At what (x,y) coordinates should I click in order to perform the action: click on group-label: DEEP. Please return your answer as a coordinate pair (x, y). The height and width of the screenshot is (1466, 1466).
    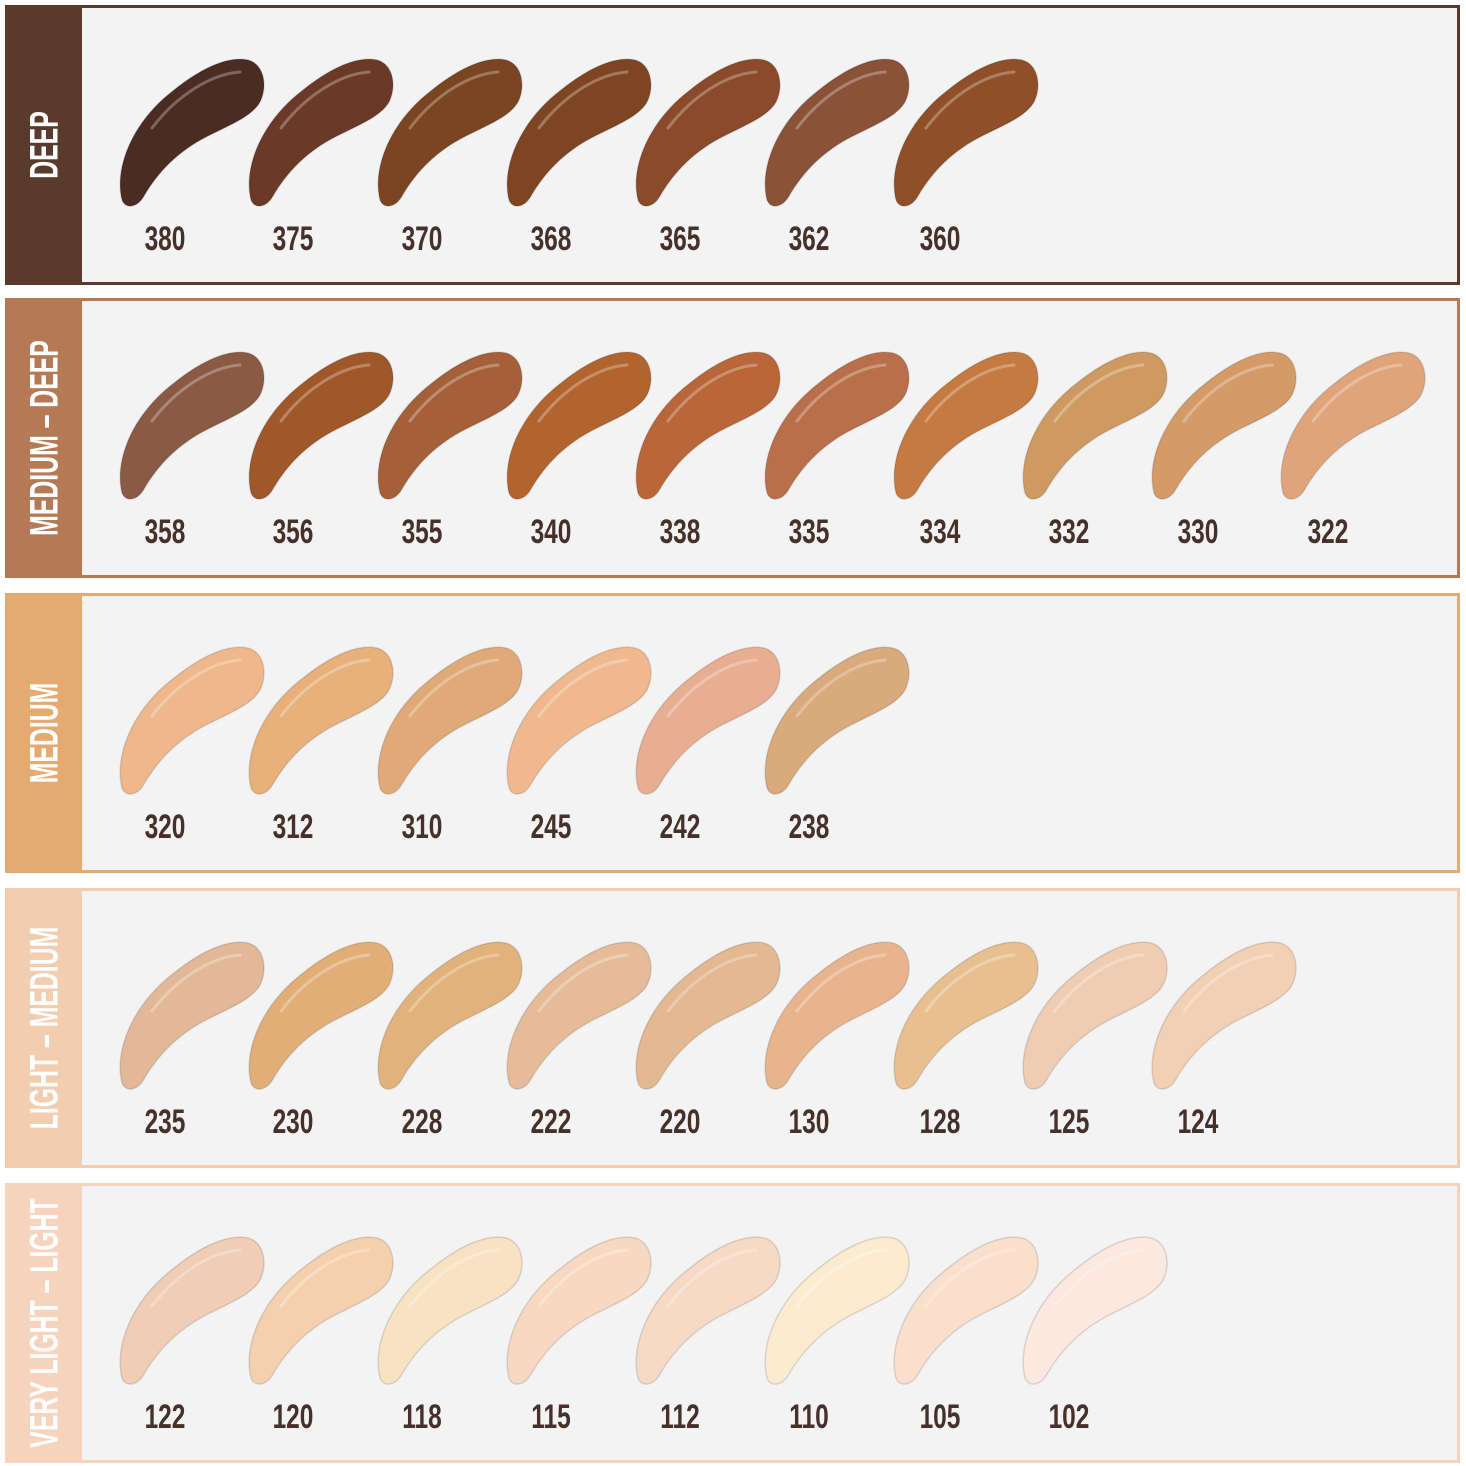
    Looking at the image, I should click on (44, 145).